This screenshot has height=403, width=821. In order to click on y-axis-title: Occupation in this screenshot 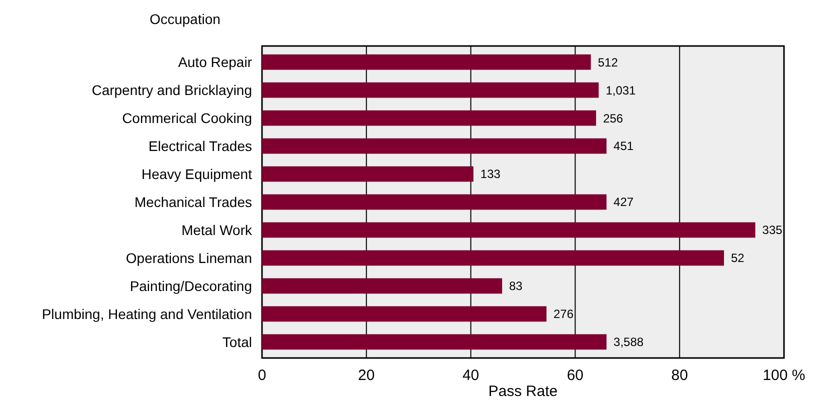, I will do `click(185, 19)`.